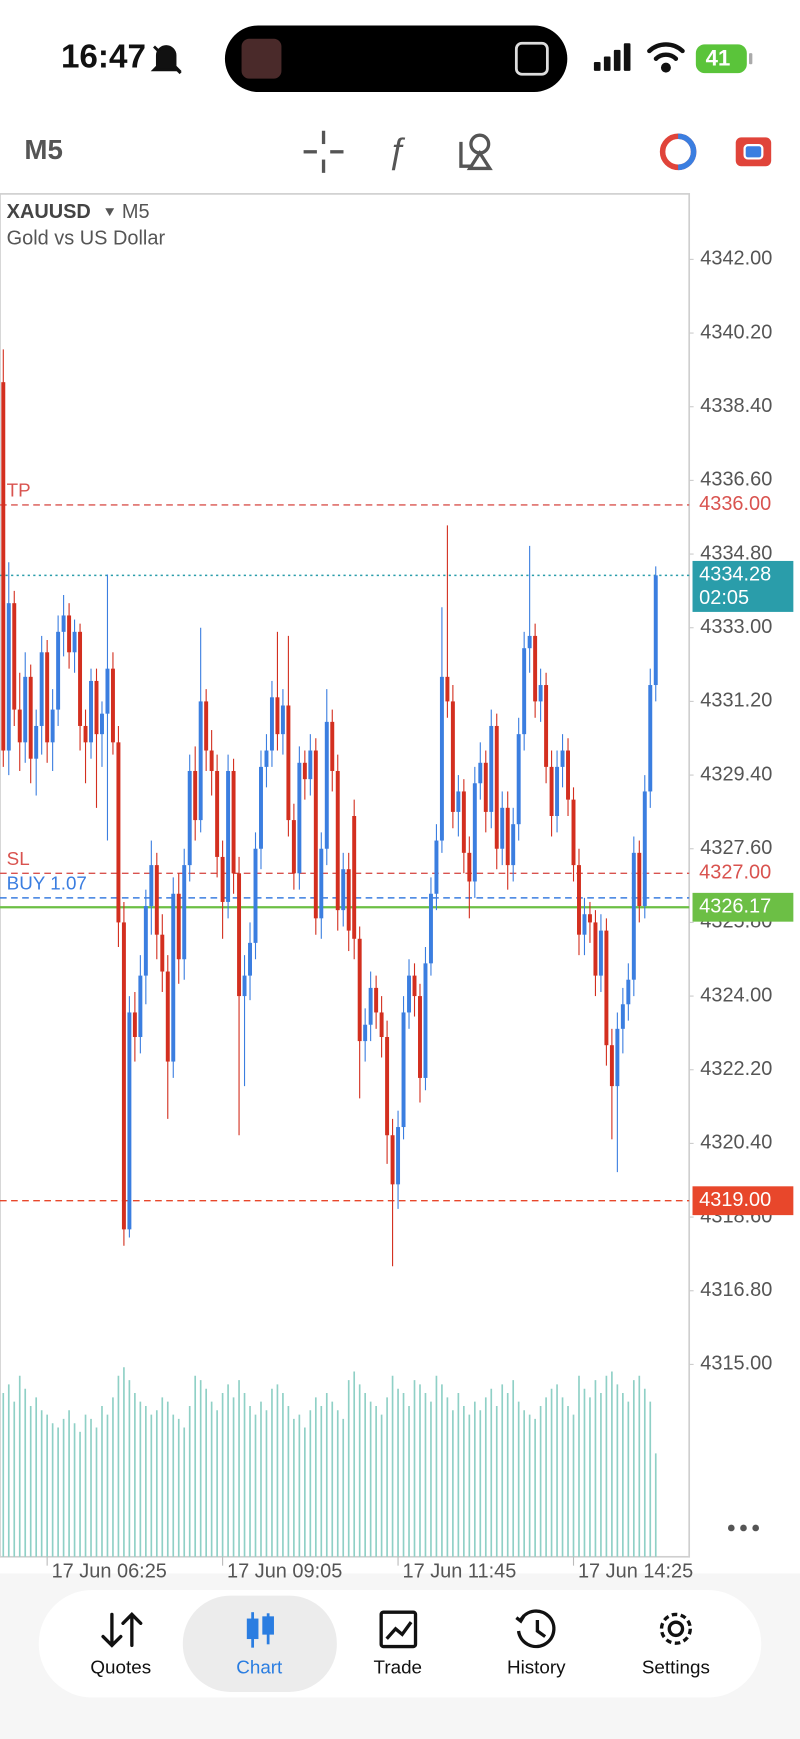 This screenshot has width=800, height=1739. I want to click on symbol-description: Gold vs US Dollar, so click(86, 239).